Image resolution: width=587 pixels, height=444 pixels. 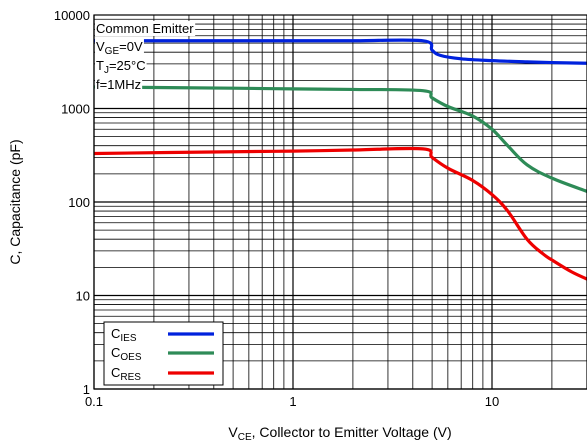 What do you see at coordinates (100, 65) in the screenshot?
I see `condition-main: T` at bounding box center [100, 65].